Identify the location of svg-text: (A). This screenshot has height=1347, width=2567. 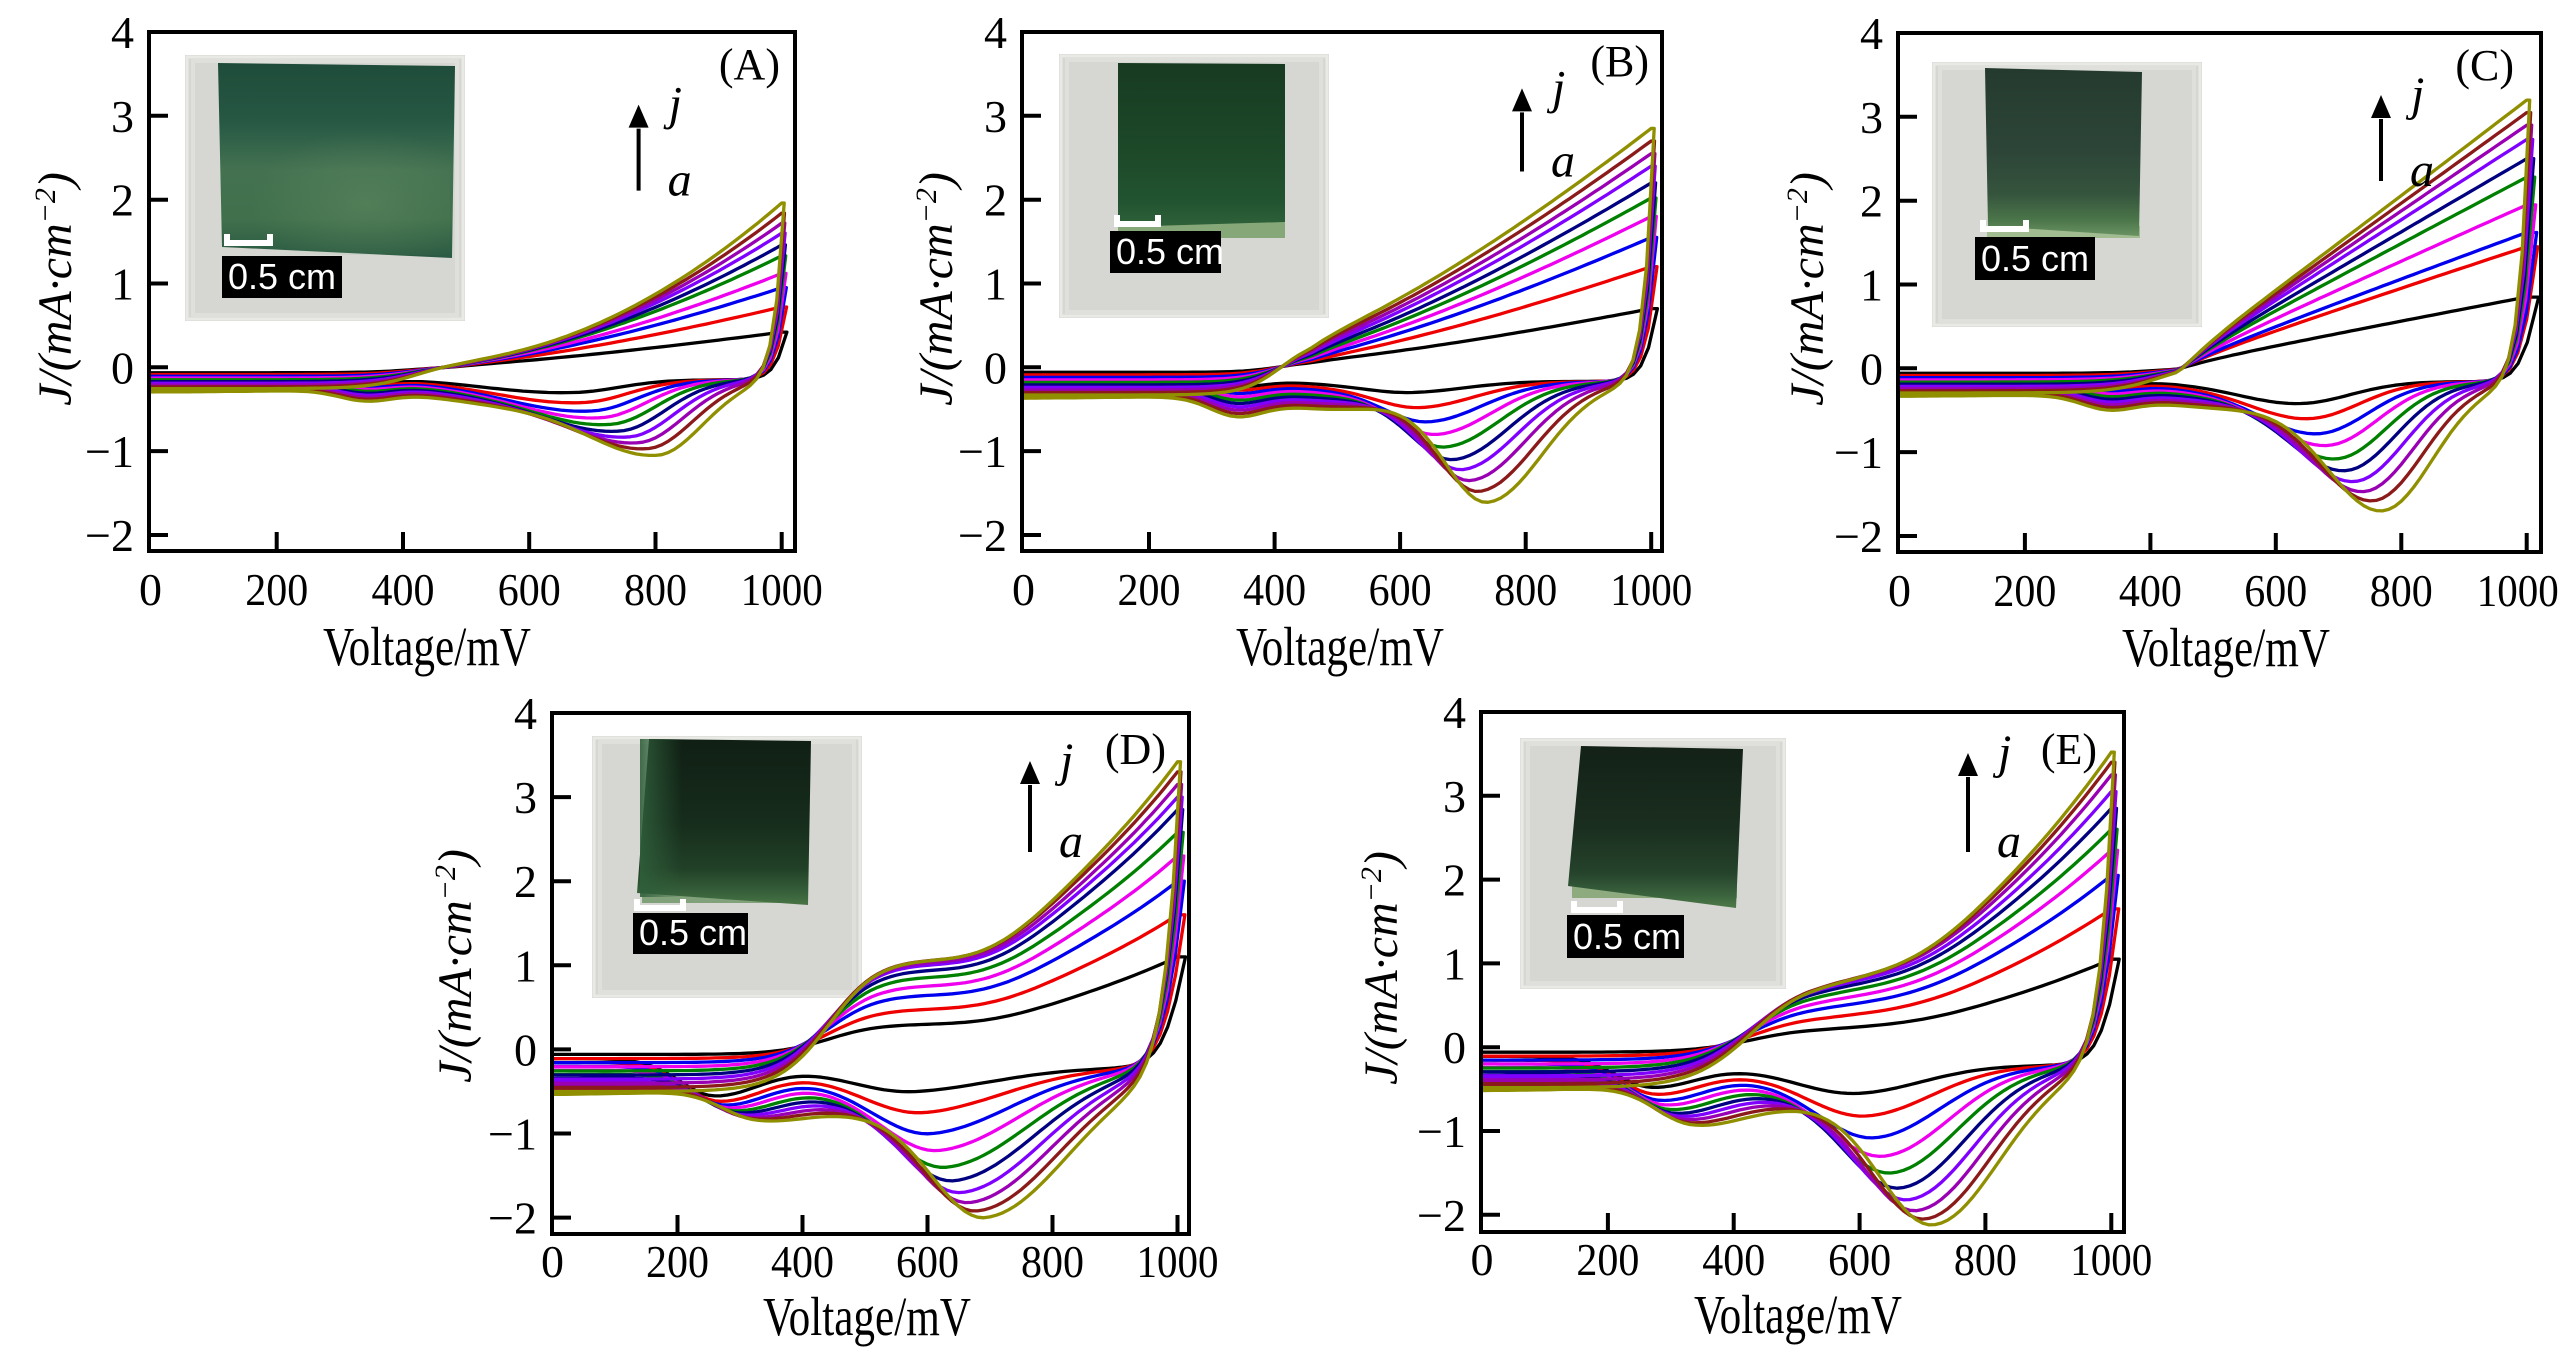
(749, 64).